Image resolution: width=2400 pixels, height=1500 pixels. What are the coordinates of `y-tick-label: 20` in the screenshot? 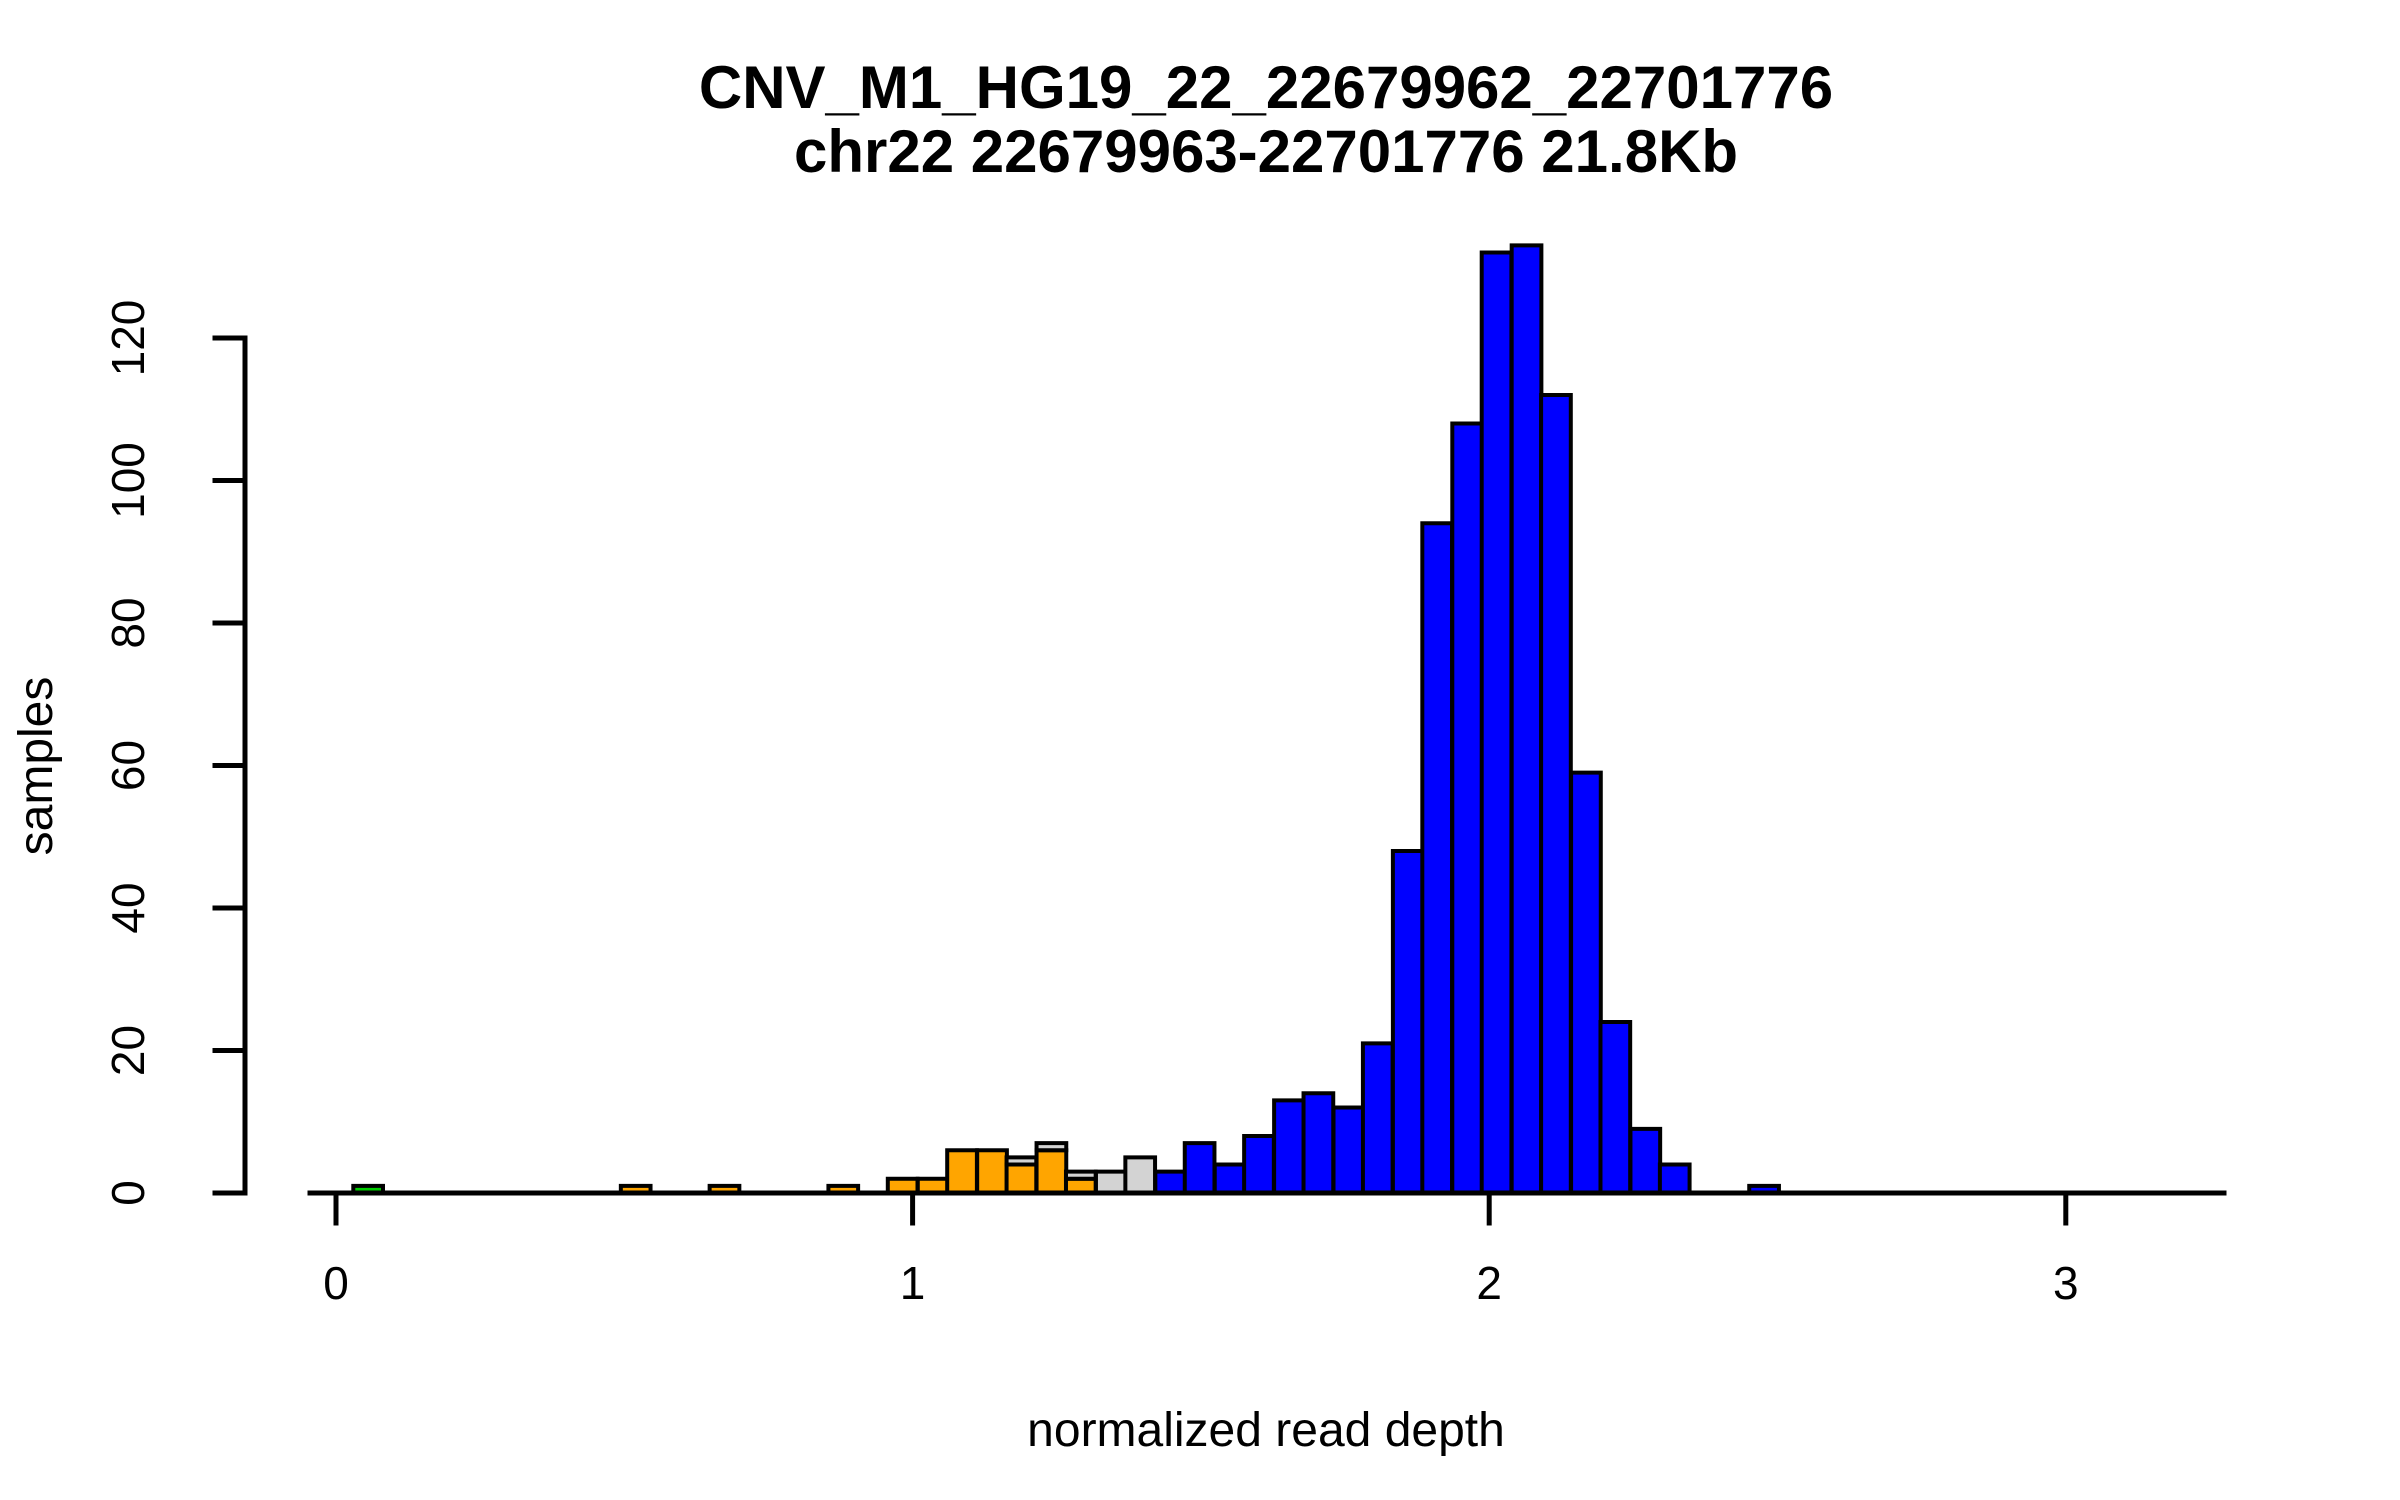 It's located at (128, 1050).